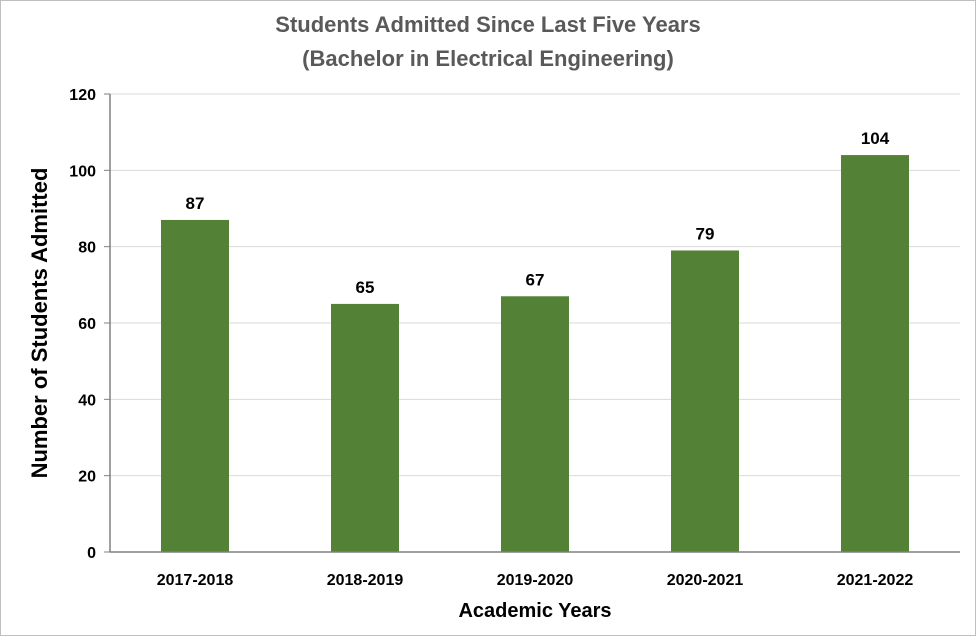  I want to click on bar-2018-2019, so click(365, 427).